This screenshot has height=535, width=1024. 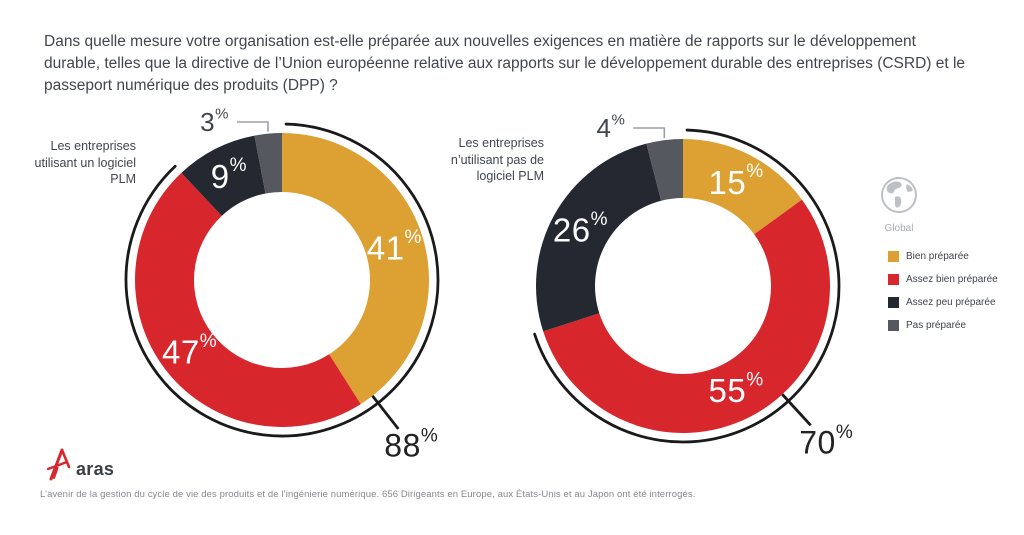 I want to click on legend-label: Bien préparée, so click(x=937, y=256).